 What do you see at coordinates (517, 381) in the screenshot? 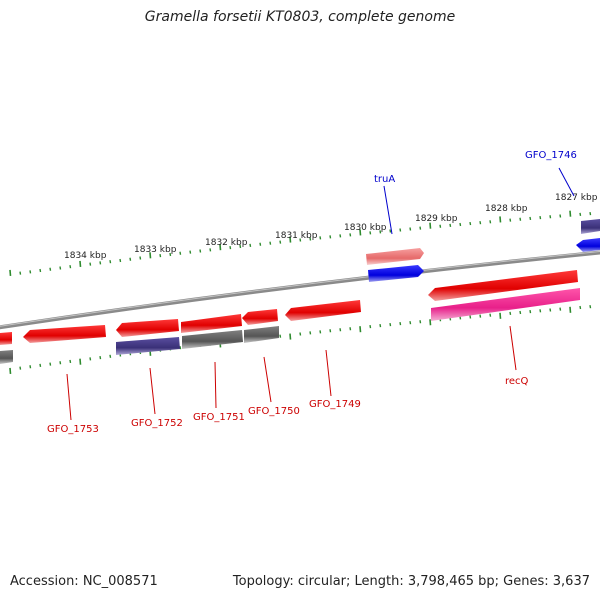
I see `gene-label-recQ: recQ` at bounding box center [517, 381].